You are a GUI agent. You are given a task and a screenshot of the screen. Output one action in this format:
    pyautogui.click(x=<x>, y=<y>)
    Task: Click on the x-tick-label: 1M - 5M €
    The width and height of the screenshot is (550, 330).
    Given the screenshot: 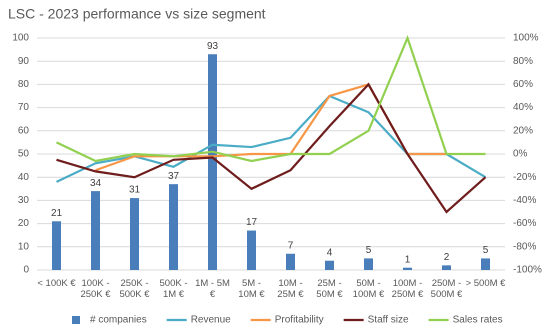 What is the action you would take?
    pyautogui.click(x=212, y=289)
    